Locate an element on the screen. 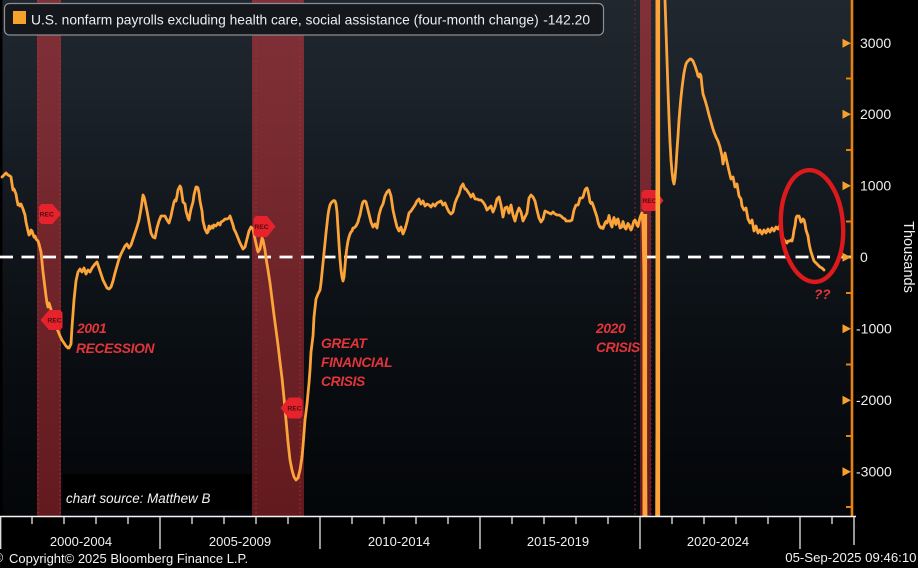  svg-text: 0 is located at coordinates (864, 257).